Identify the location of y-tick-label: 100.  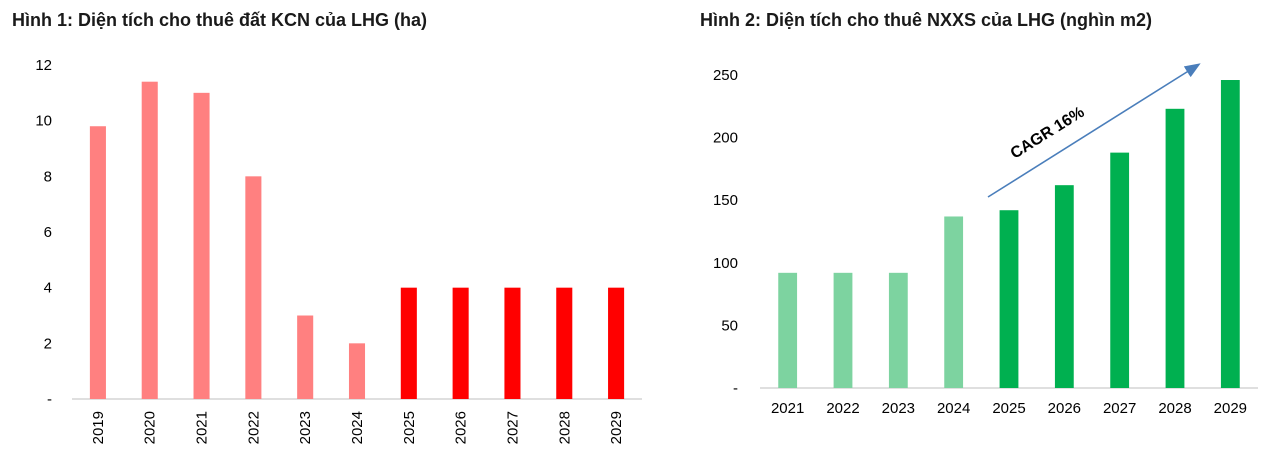
(725, 263).